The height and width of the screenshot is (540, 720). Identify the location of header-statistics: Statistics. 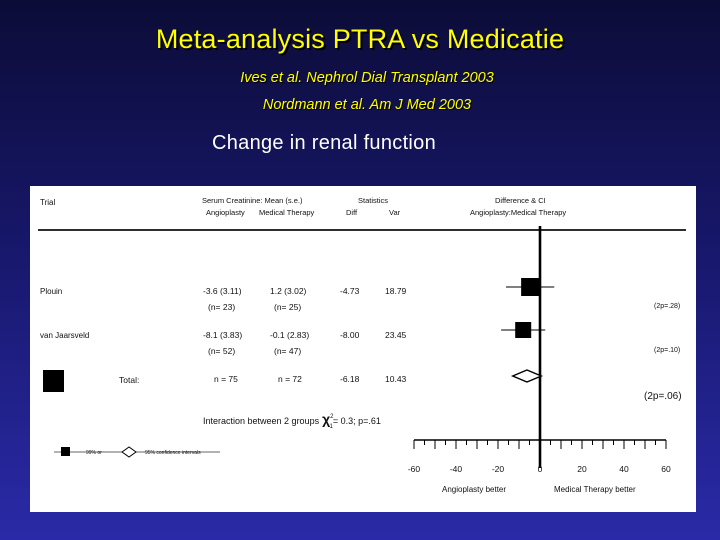
(373, 200).